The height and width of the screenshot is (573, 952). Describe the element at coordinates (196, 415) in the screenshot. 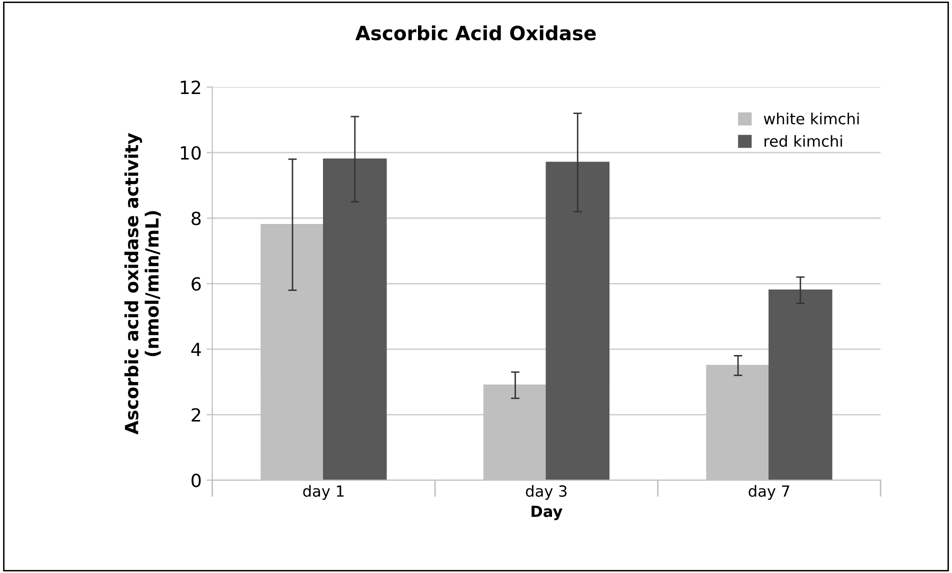

I see `y-tick-label: 2` at that location.